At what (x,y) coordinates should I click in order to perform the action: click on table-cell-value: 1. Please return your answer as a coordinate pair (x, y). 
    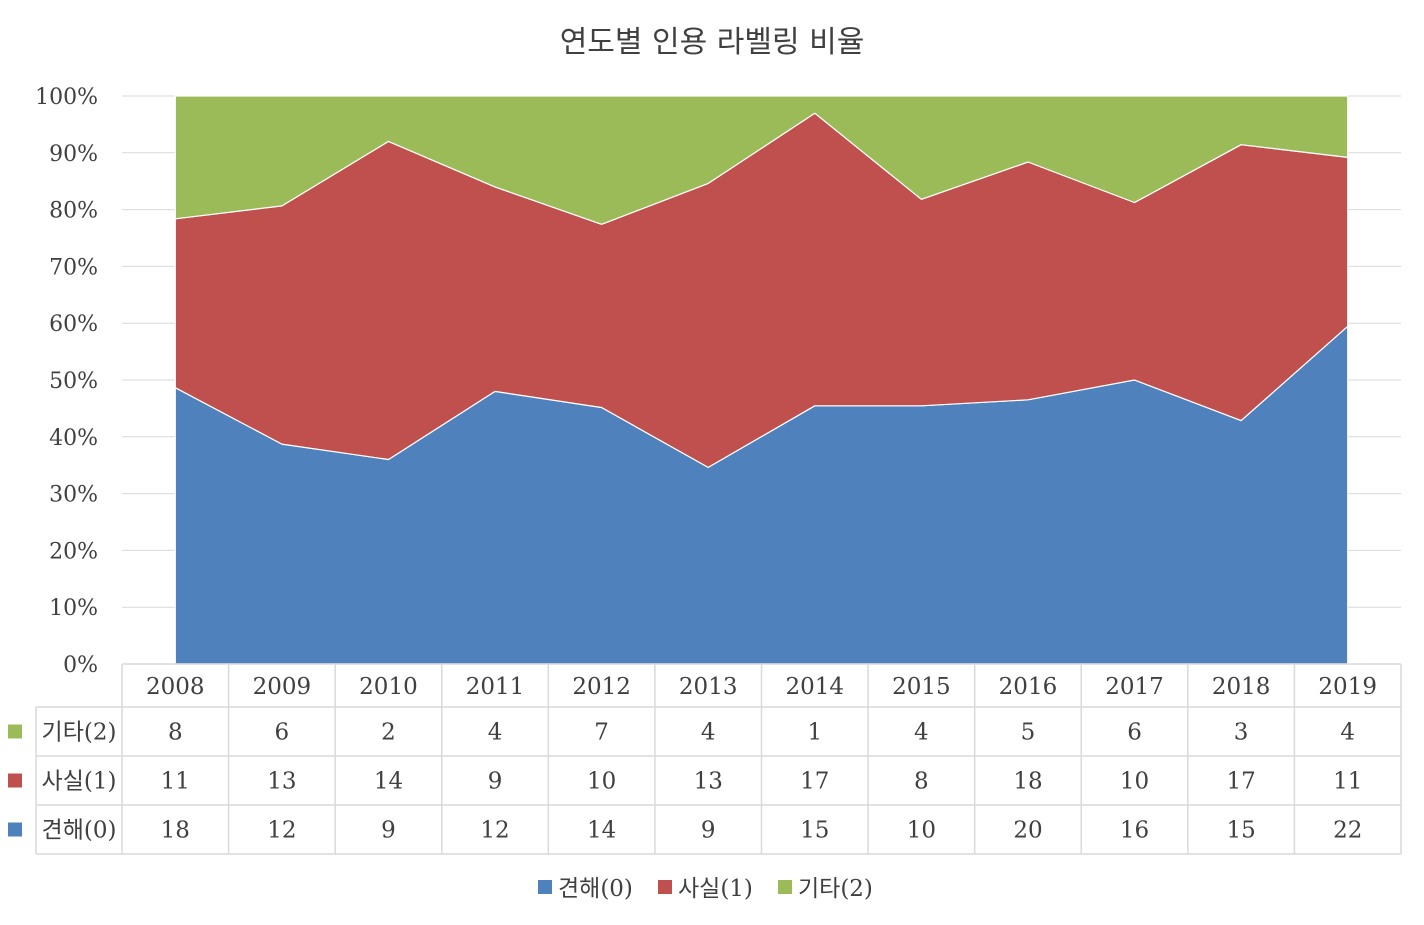
    Looking at the image, I should click on (814, 733).